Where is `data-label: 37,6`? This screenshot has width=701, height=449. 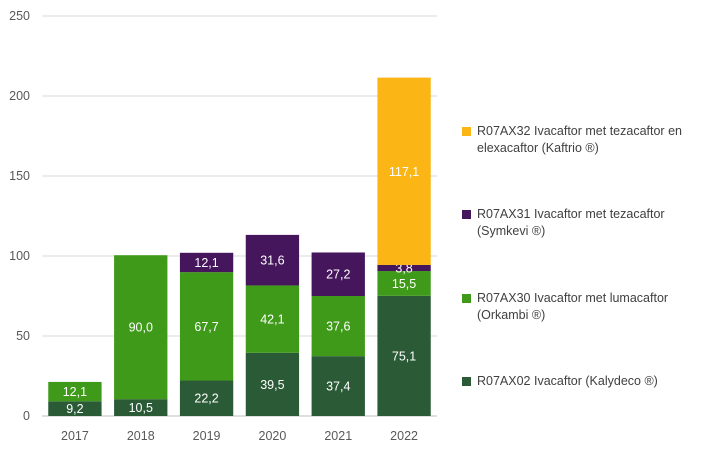
data-label: 37,6 is located at coordinates (338, 327).